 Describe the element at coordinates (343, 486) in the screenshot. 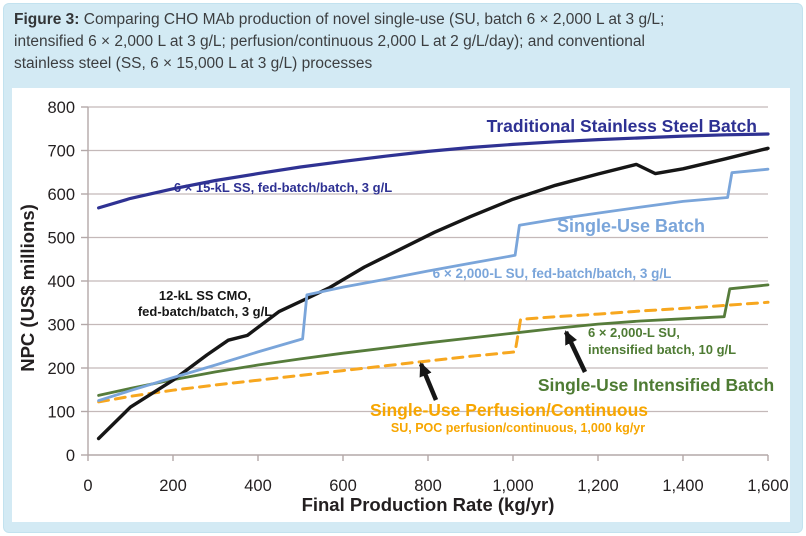

I see `x-tick-label: 600` at that location.